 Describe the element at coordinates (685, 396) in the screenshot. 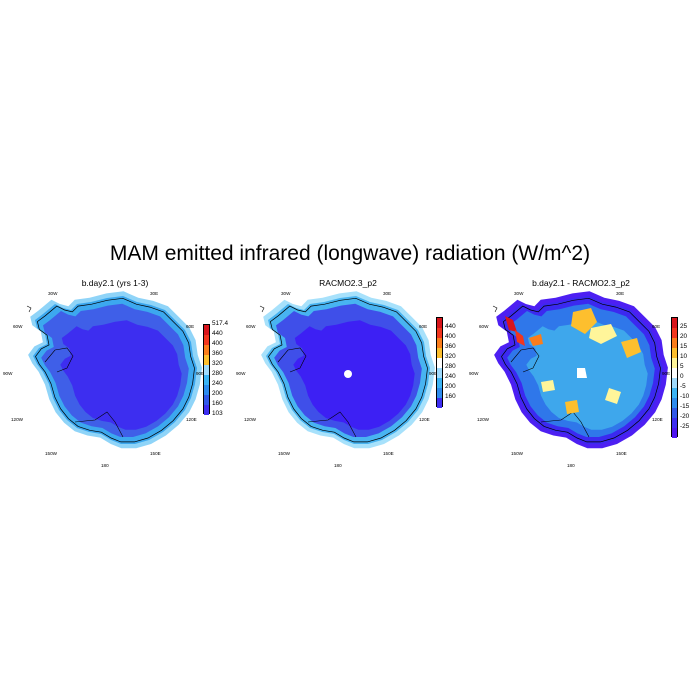

I see `colorbar-tick-label: -10` at that location.